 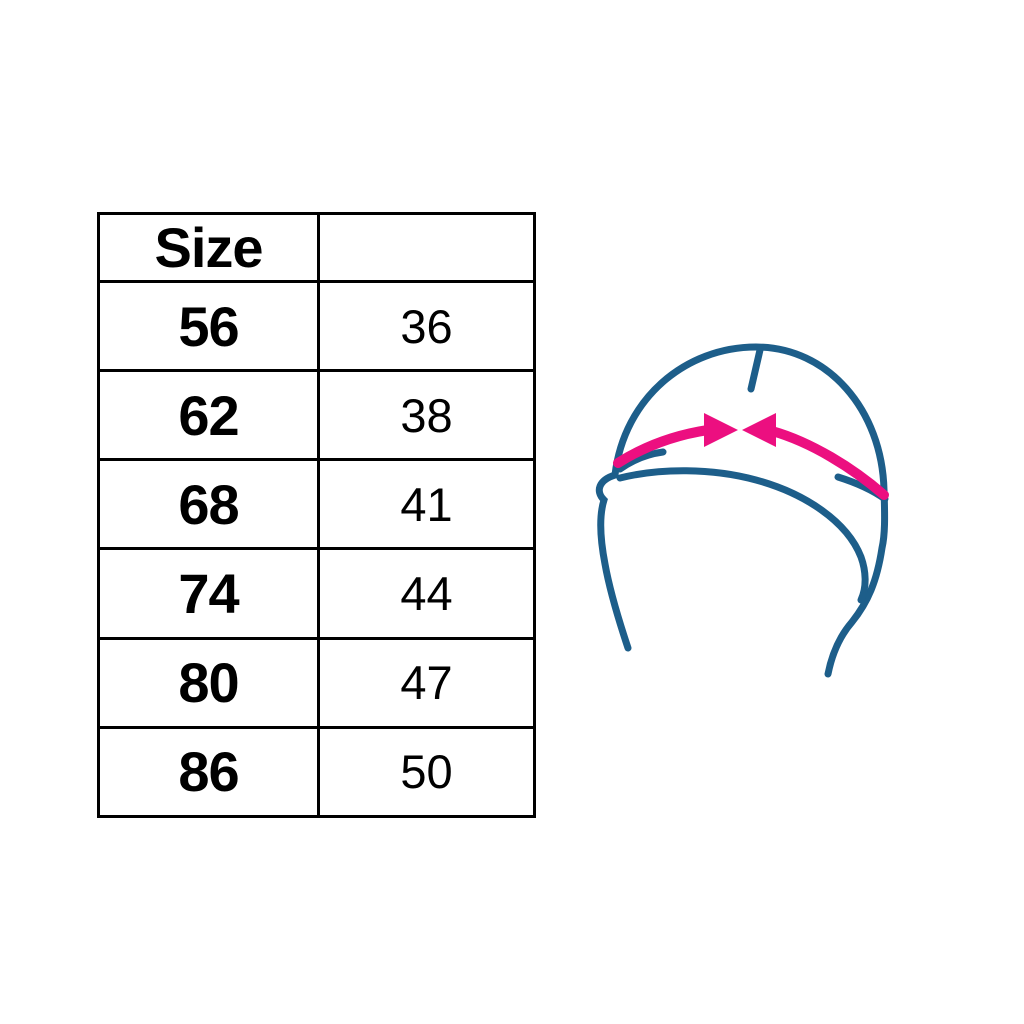 I want to click on arrow-left-head-icon, so click(x=721, y=430).